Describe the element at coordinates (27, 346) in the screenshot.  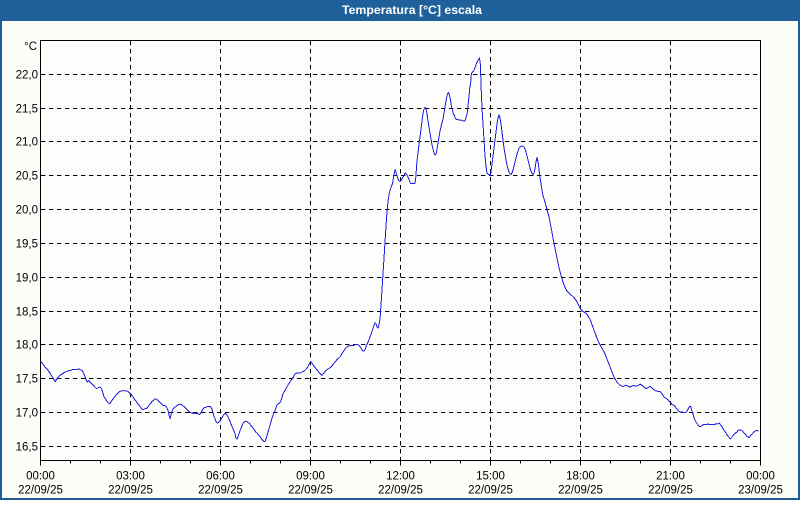
I see `svg-text: 18,0` at that location.